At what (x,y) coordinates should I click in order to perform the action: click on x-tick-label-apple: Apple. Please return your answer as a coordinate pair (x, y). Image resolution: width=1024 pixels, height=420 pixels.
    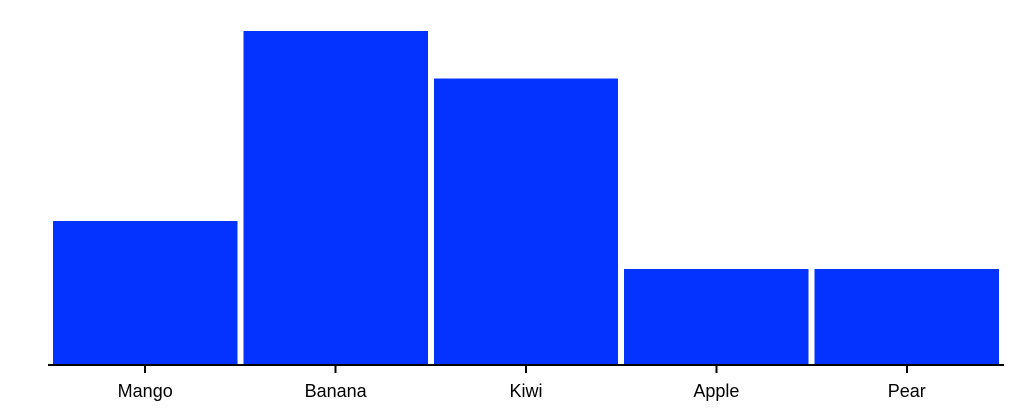
    Looking at the image, I should click on (716, 391).